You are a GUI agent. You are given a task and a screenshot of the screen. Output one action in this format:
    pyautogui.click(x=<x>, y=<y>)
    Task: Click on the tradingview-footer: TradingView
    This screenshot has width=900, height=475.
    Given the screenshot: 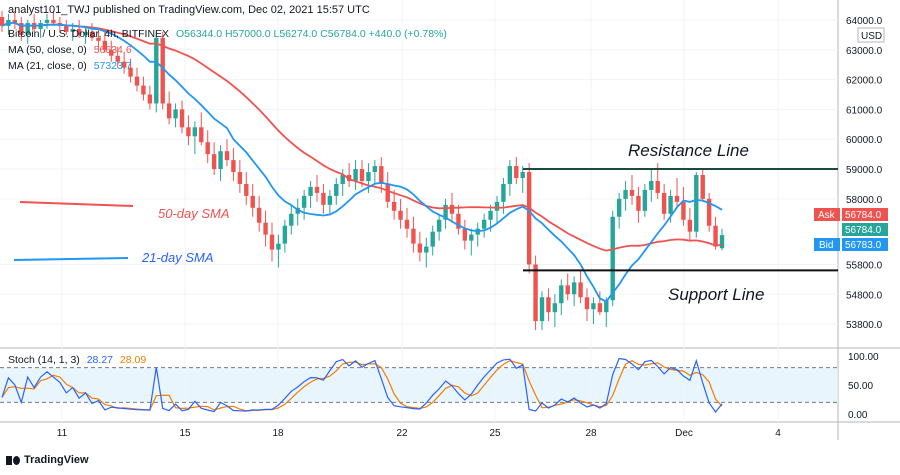 What is the action you would take?
    pyautogui.click(x=47, y=460)
    